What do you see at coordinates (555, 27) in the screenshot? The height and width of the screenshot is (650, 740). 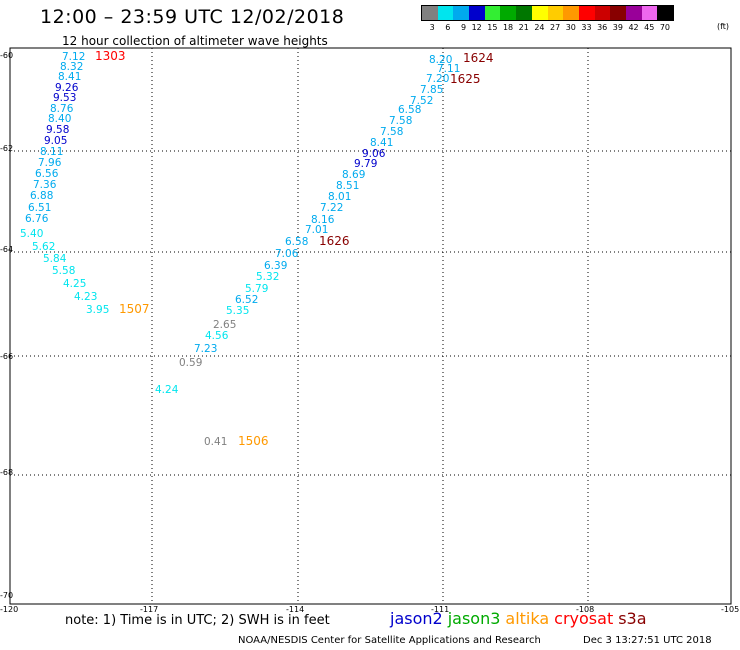 I see `legend-value: 27` at bounding box center [555, 27].